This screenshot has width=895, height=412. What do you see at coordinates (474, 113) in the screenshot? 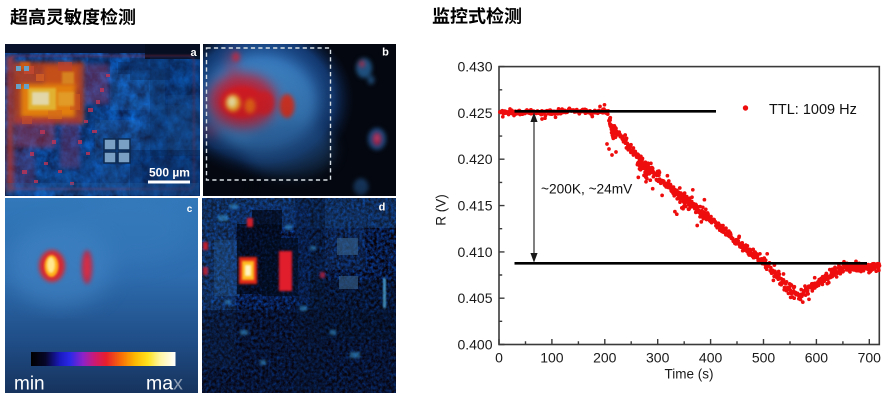
I see `svg-text: 0.425` at bounding box center [474, 113].